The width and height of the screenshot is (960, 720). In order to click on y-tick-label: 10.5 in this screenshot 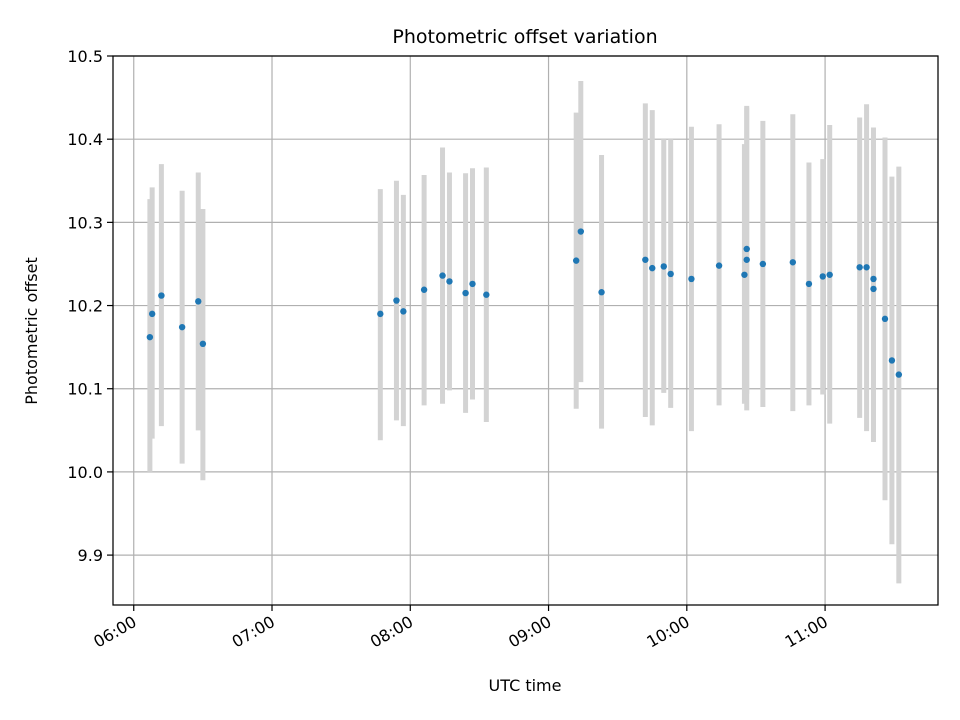, I will do `click(85, 56)`.